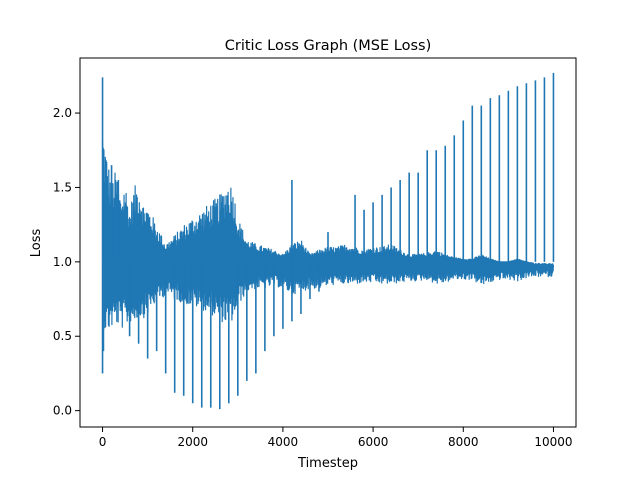  I want to click on x-axis: 0 2000 4000 6000 8000 10000, so click(336, 438).